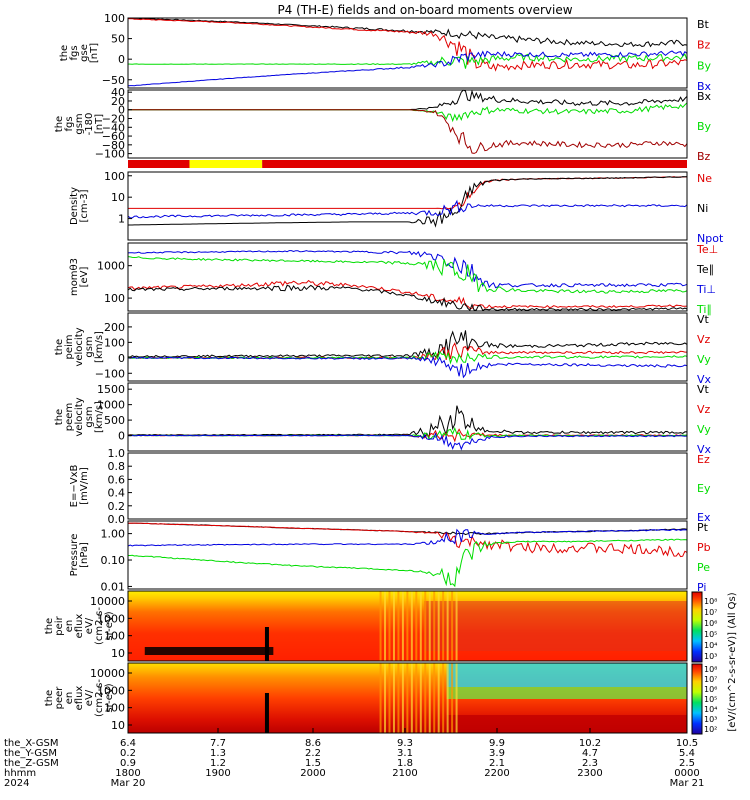 The width and height of the screenshot is (750, 800). I want to click on x-row-value: 1800, so click(127, 773).